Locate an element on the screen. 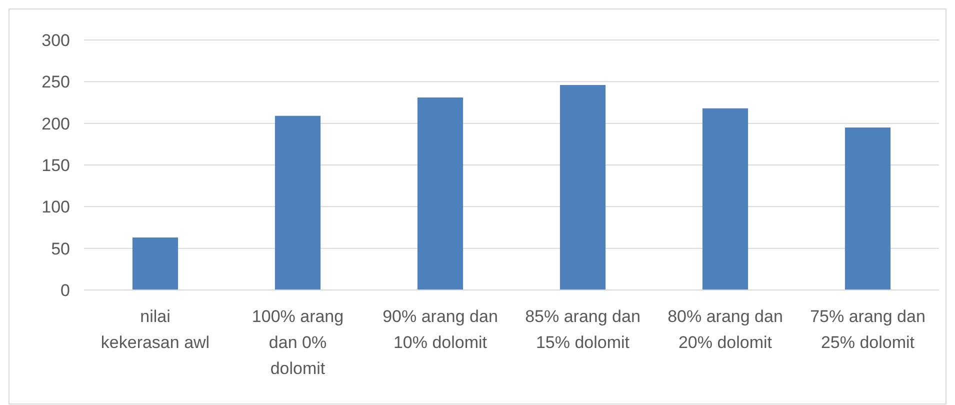 Image resolution: width=955 pixels, height=405 pixels. y-tick-label: 150 is located at coordinates (56, 165).